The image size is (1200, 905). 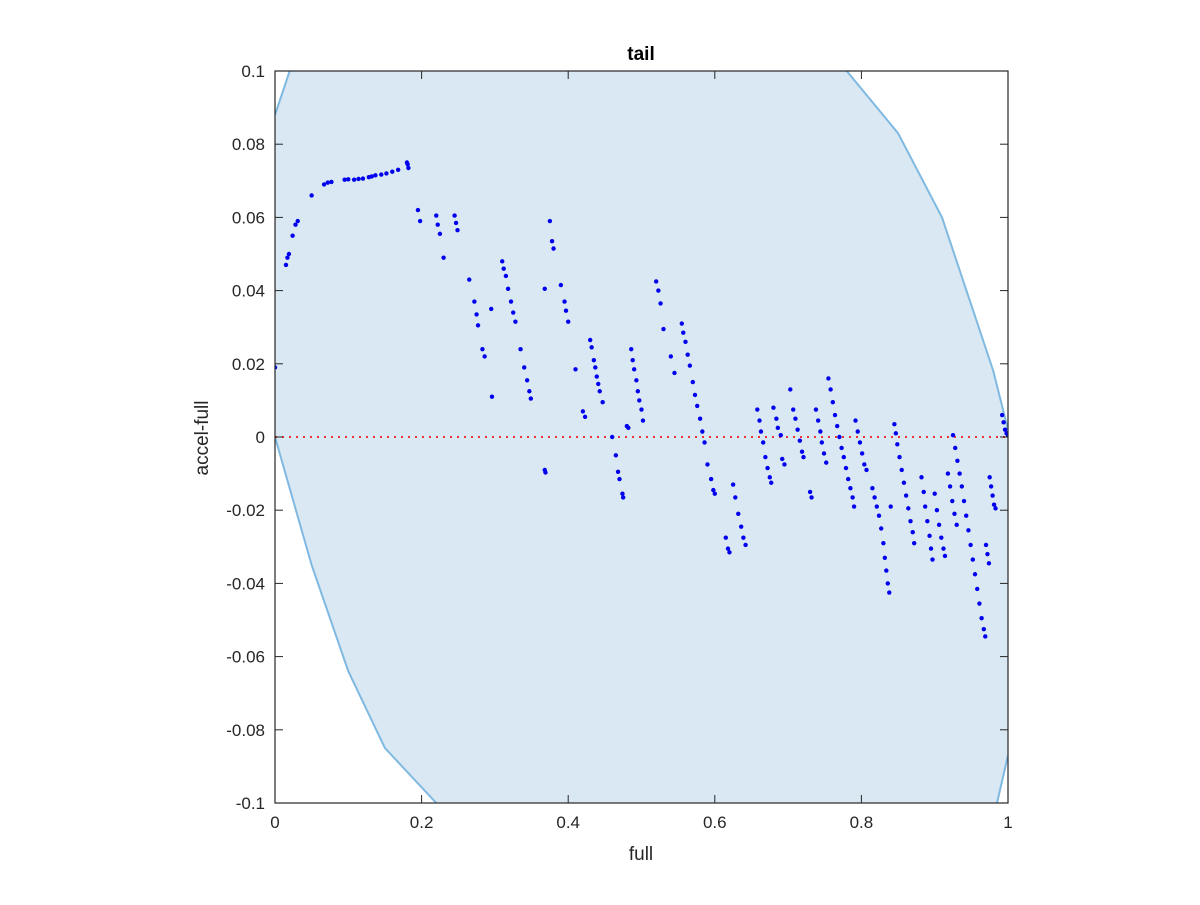 I want to click on y-tick-label: 0.1, so click(x=253, y=71).